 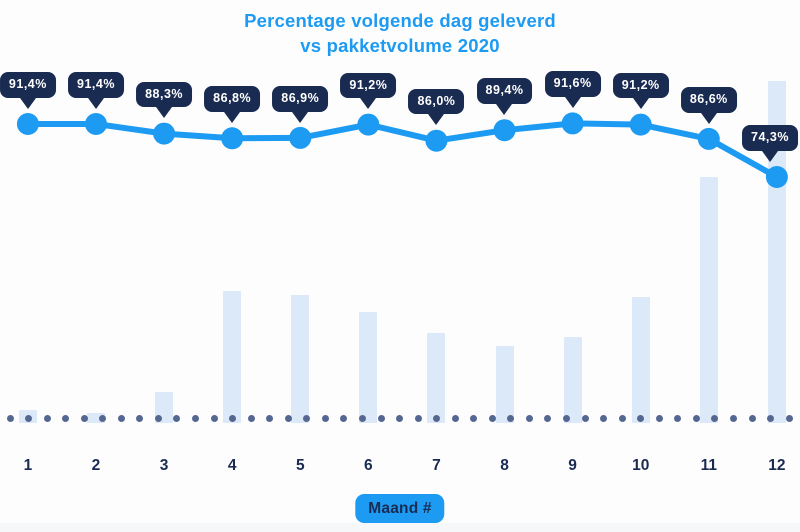 I want to click on value-tooltip: 88,3%, so click(x=164, y=100).